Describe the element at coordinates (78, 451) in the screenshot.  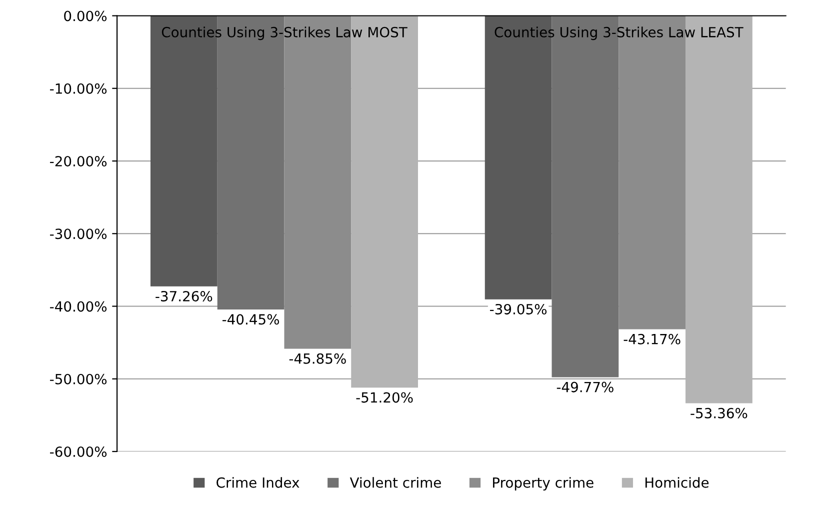
I see `y-tick-label: -60.00%` at that location.